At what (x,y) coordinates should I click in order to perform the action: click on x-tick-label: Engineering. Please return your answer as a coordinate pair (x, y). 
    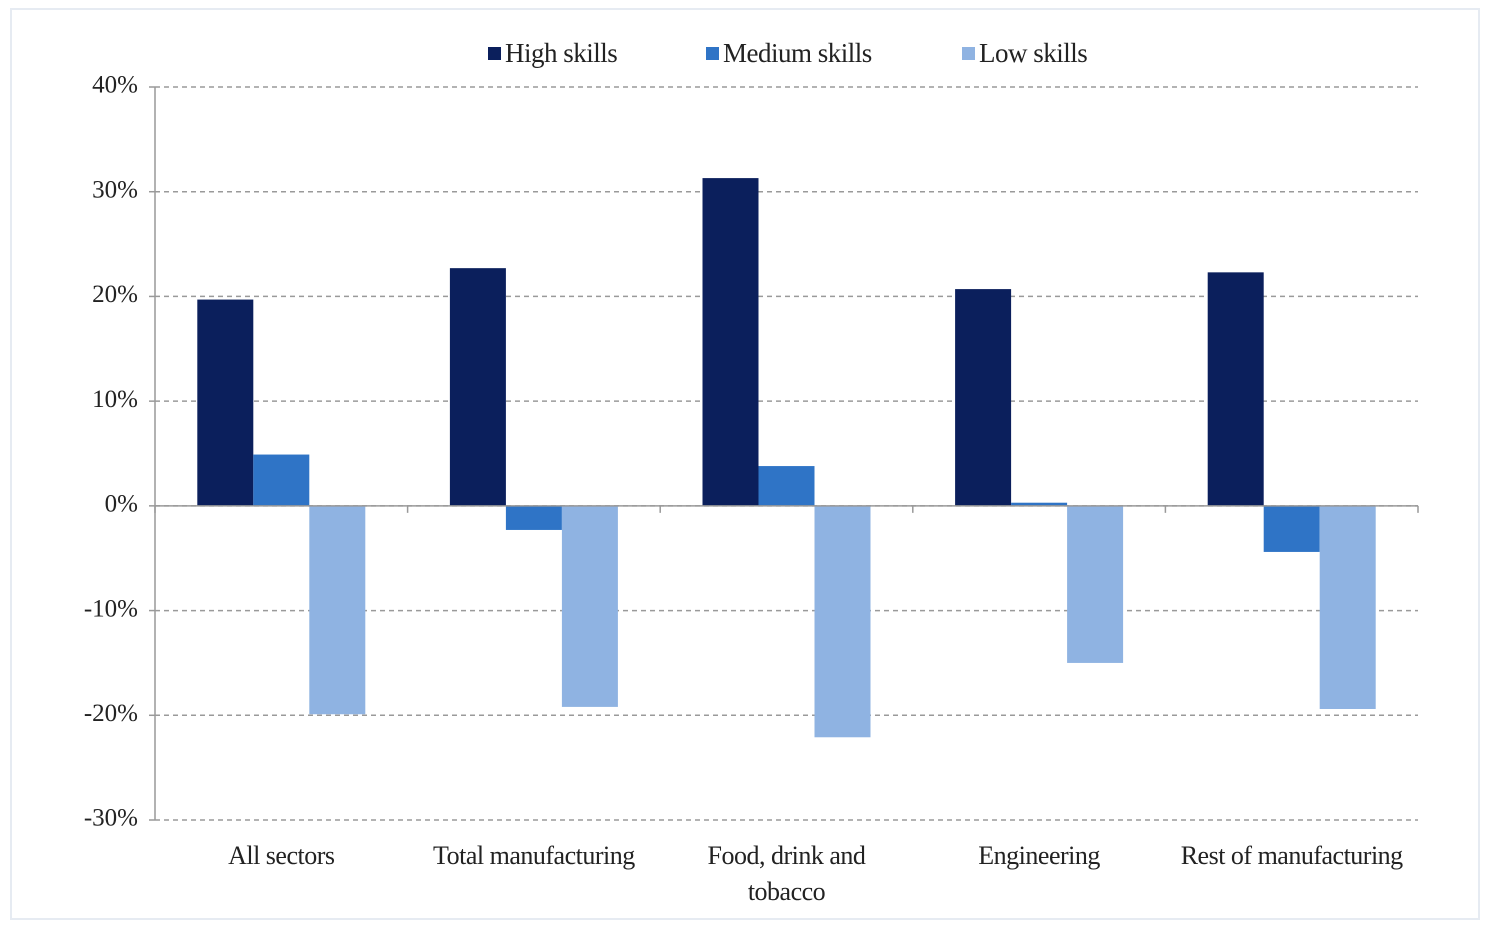
    Looking at the image, I should click on (1039, 855).